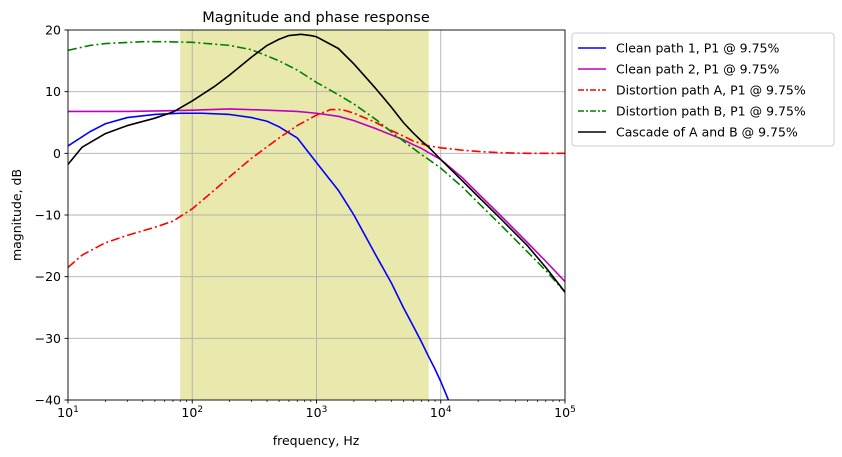 The image size is (842, 457). What do you see at coordinates (698, 69) in the screenshot?
I see `legend-label-2: Clean path 2, P1 @ 9.75%` at bounding box center [698, 69].